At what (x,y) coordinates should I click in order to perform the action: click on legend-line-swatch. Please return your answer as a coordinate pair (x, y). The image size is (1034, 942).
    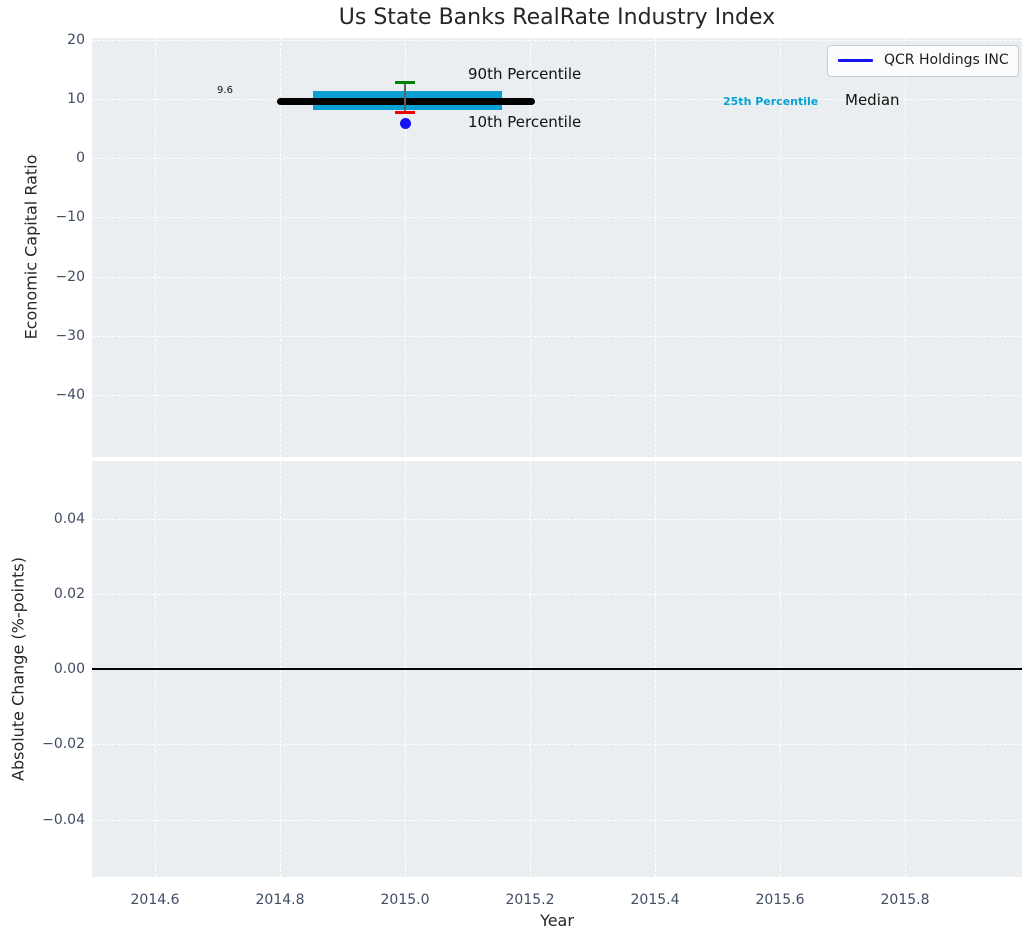
    Looking at the image, I should click on (855, 60).